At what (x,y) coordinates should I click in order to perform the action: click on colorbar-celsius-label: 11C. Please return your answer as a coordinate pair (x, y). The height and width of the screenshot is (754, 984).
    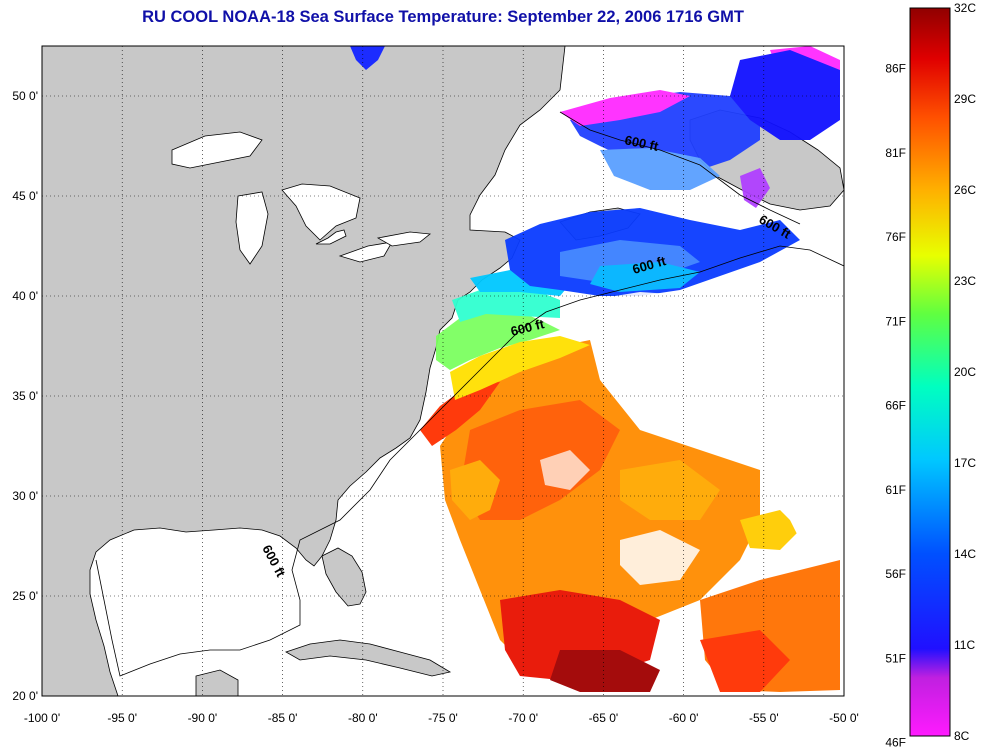
    Looking at the image, I should click on (964, 645).